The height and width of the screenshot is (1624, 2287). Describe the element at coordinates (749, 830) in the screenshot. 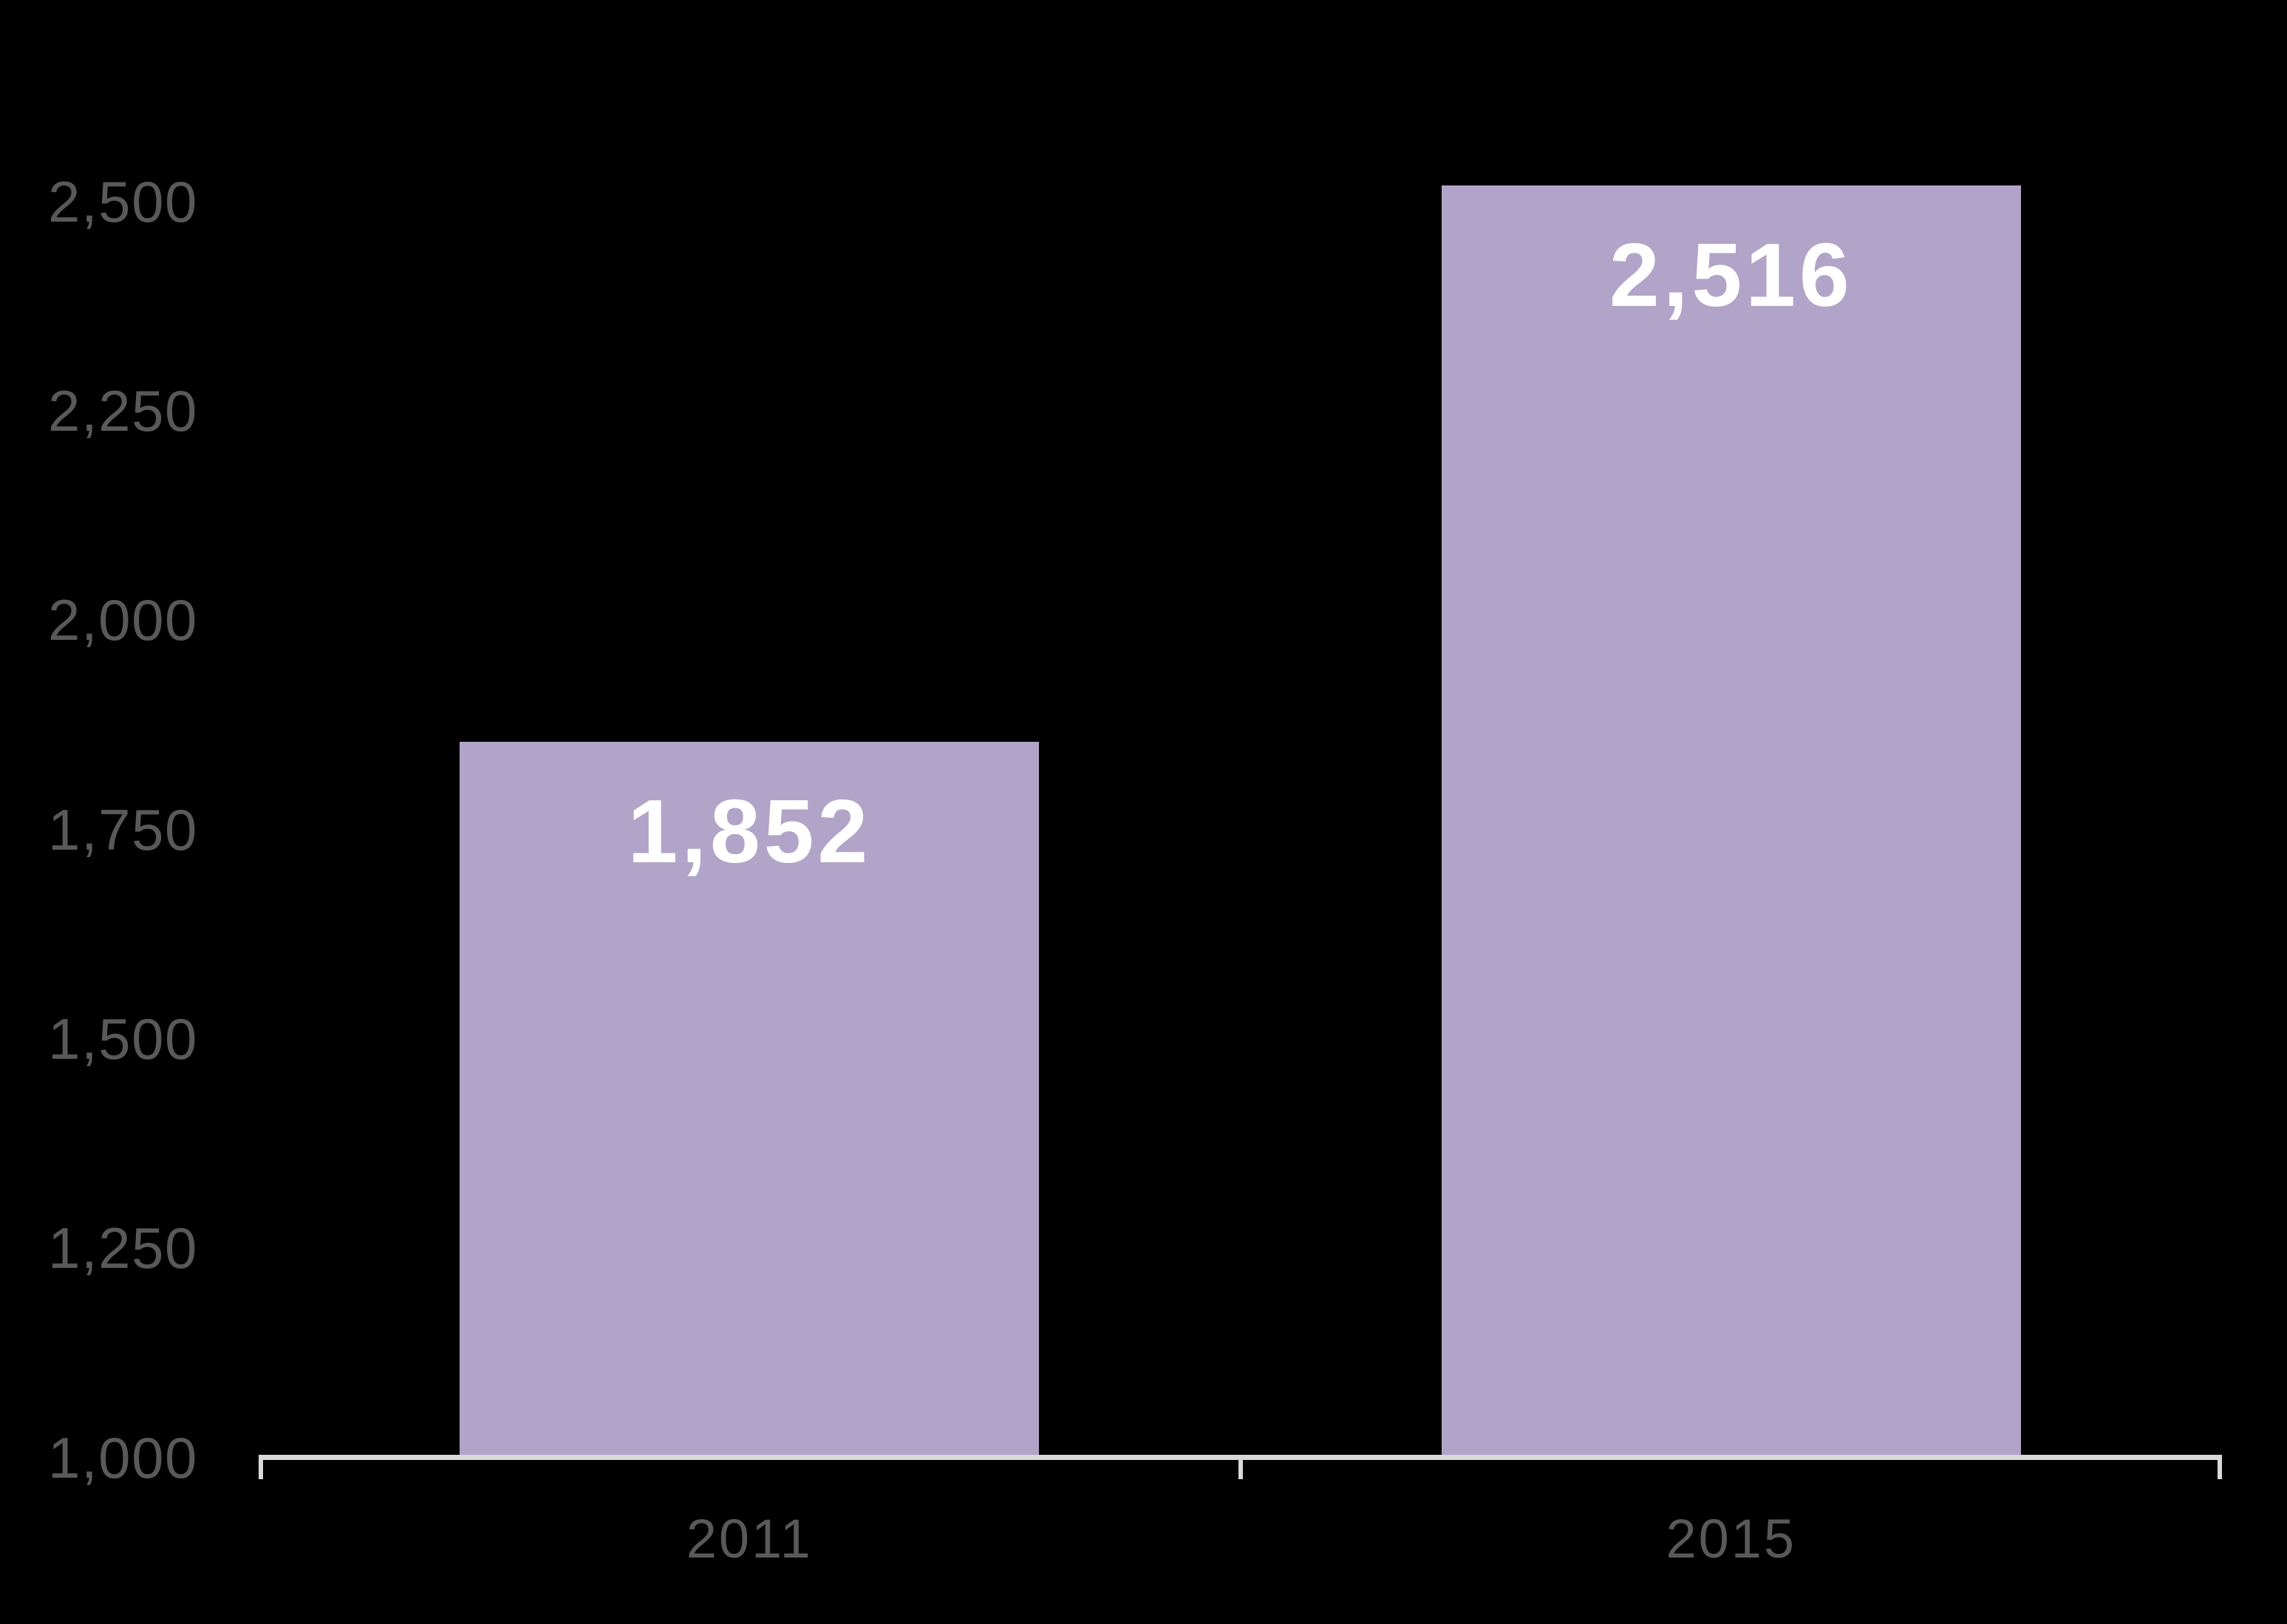

I see `bar-value-label: 1,852` at that location.